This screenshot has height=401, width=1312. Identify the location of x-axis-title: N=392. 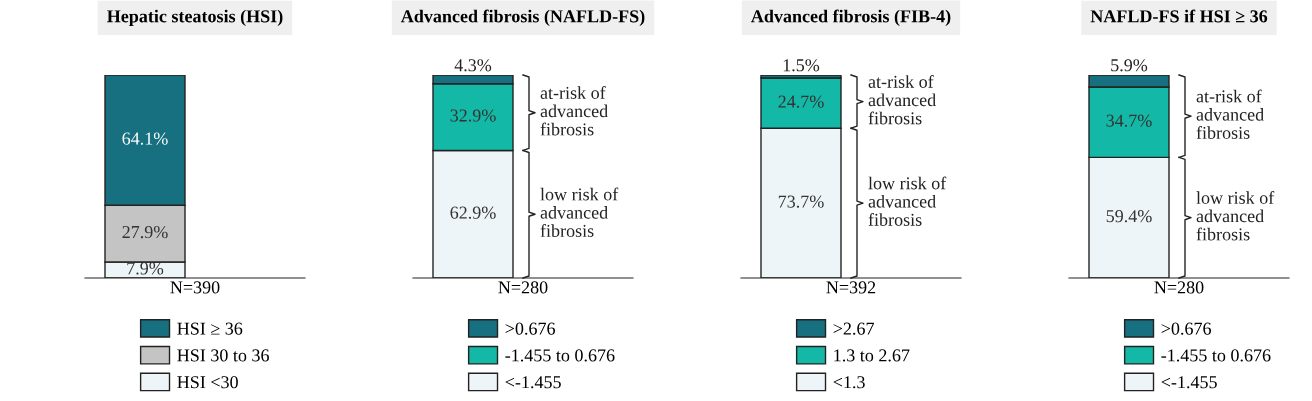
(851, 287).